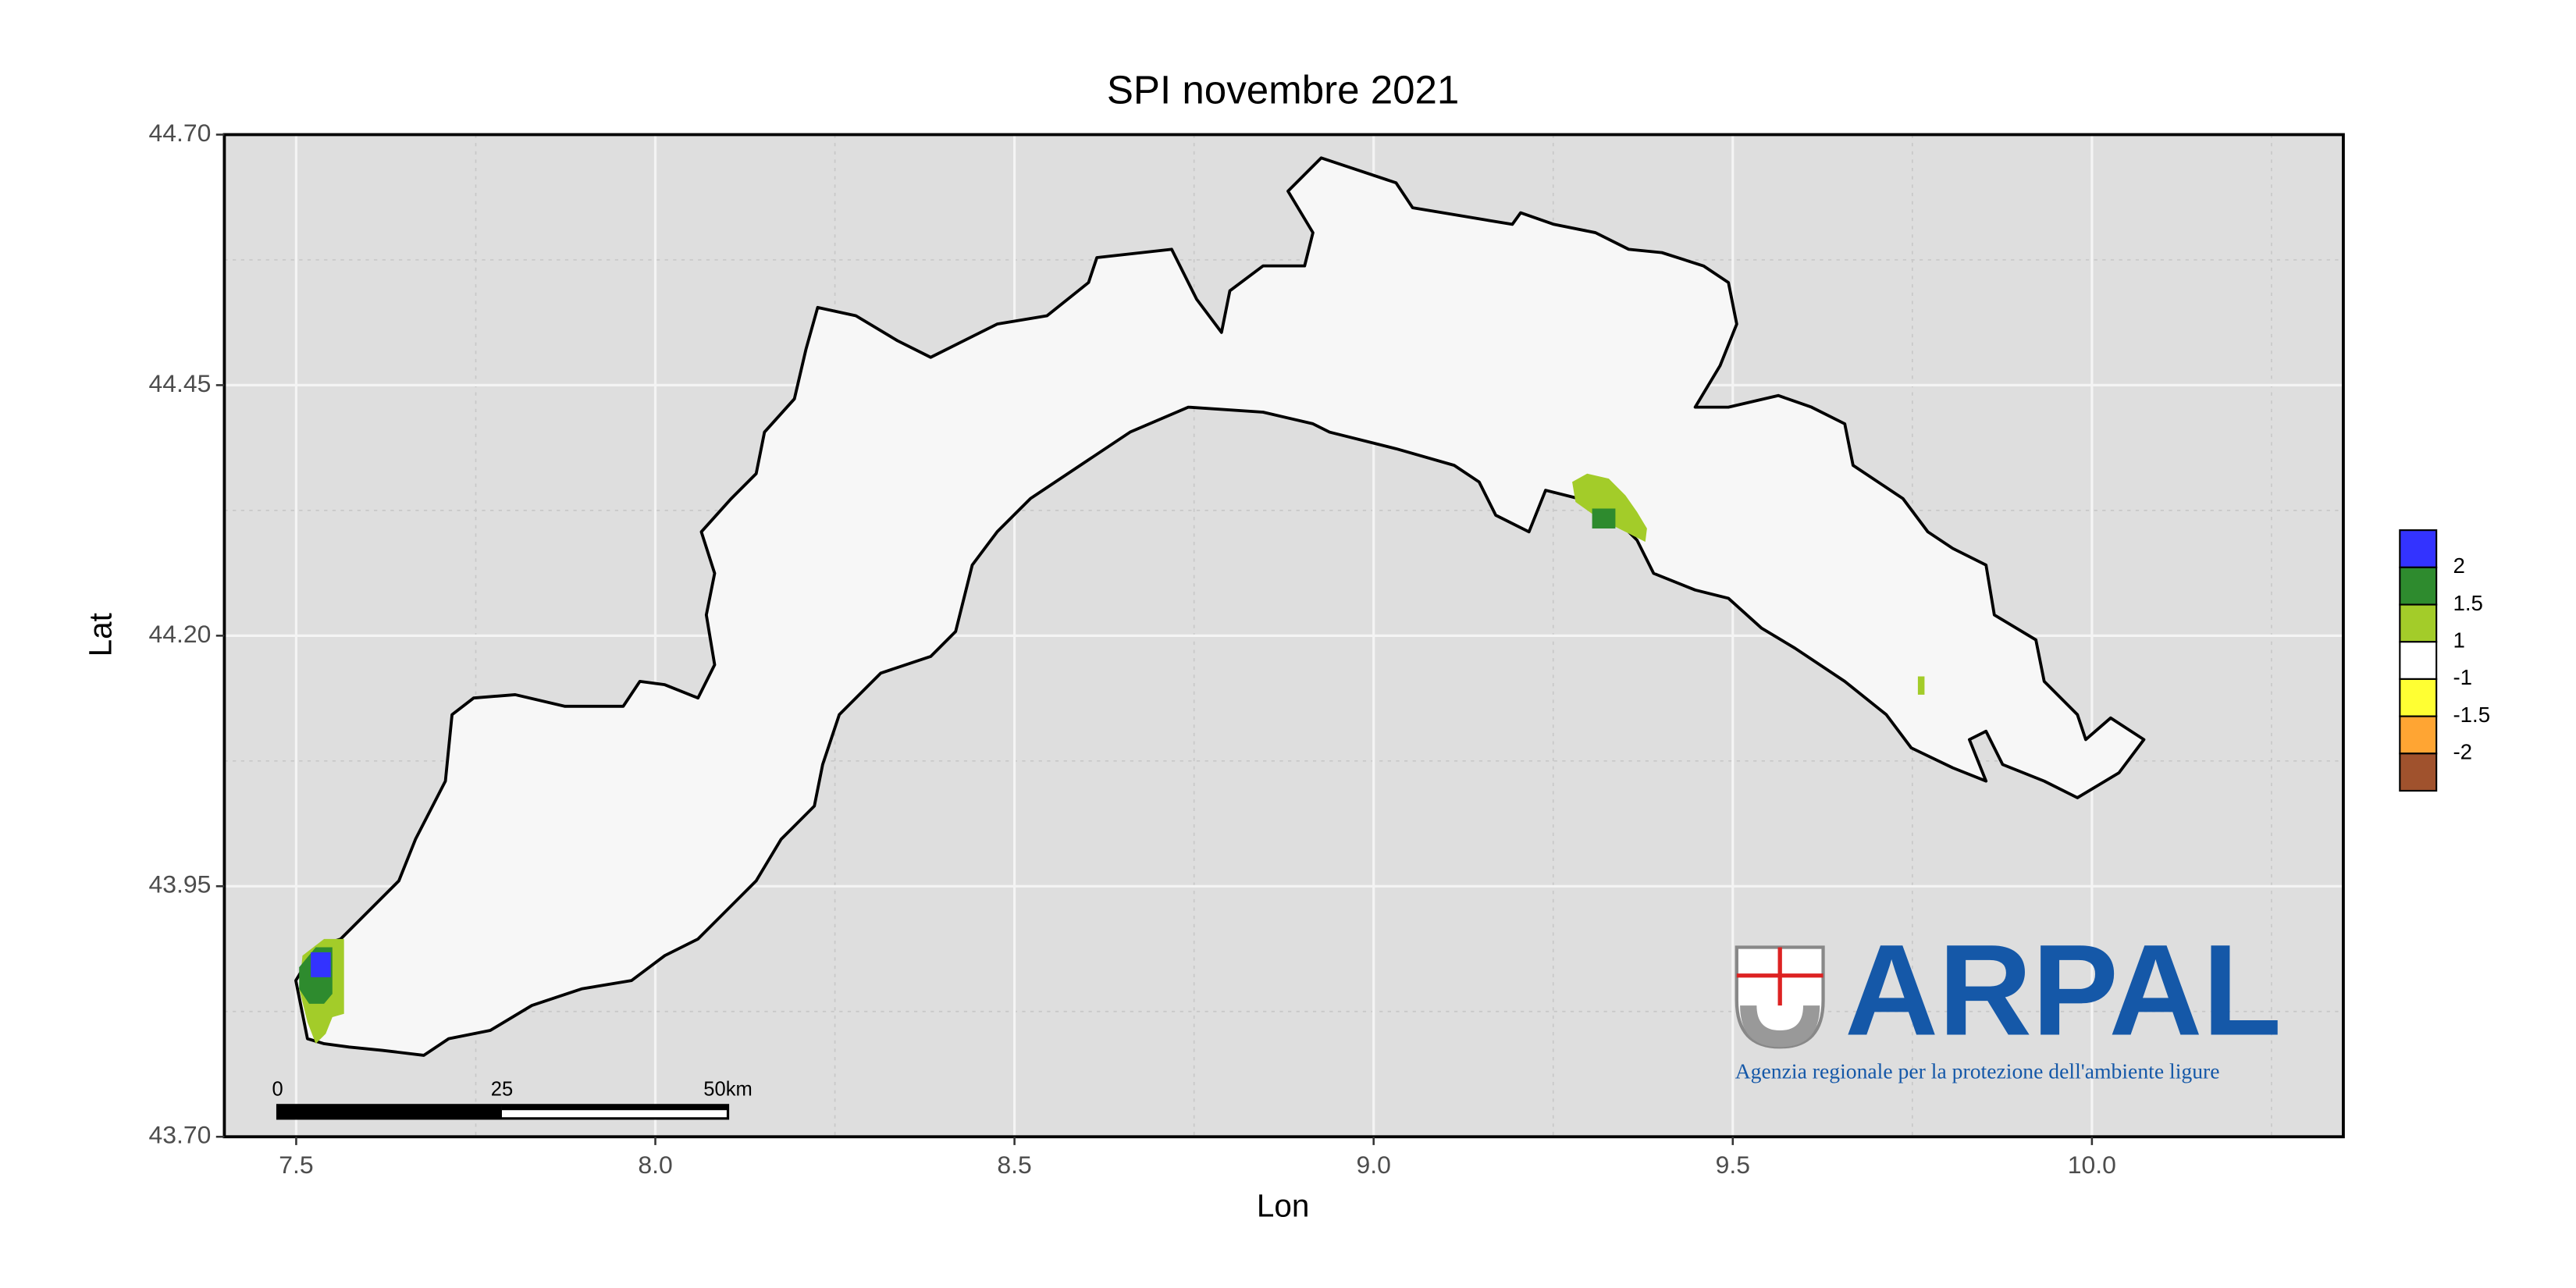 The width and height of the screenshot is (2576, 1288). I want to click on legend-label: 2, so click(2458, 565).